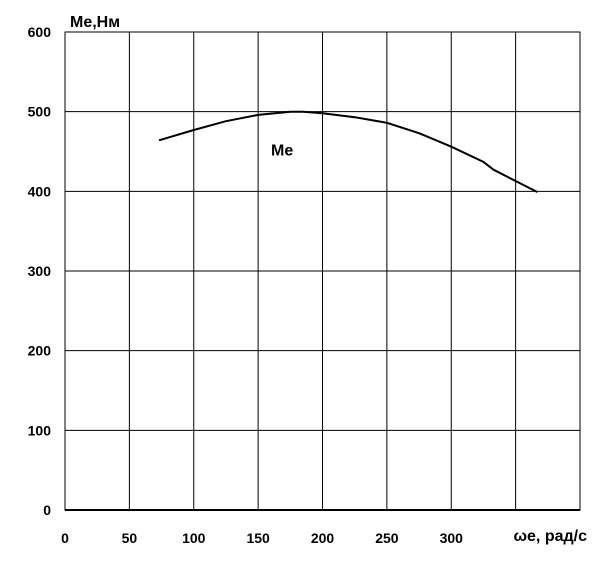 This screenshot has height=569, width=614. Describe the element at coordinates (40, 430) in the screenshot. I see `y-tick-label: 100` at that location.